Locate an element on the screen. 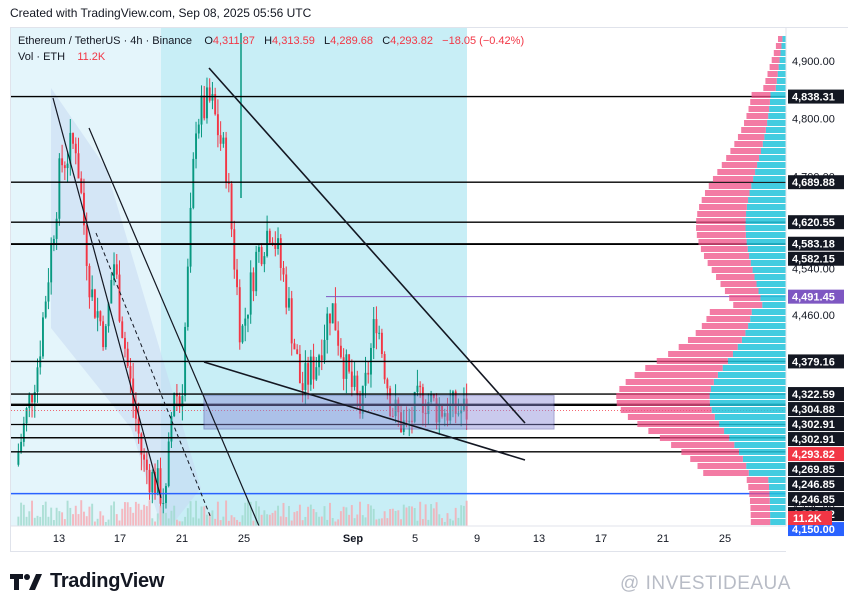  tradingview-logo: TradingView is located at coordinates (87, 581).